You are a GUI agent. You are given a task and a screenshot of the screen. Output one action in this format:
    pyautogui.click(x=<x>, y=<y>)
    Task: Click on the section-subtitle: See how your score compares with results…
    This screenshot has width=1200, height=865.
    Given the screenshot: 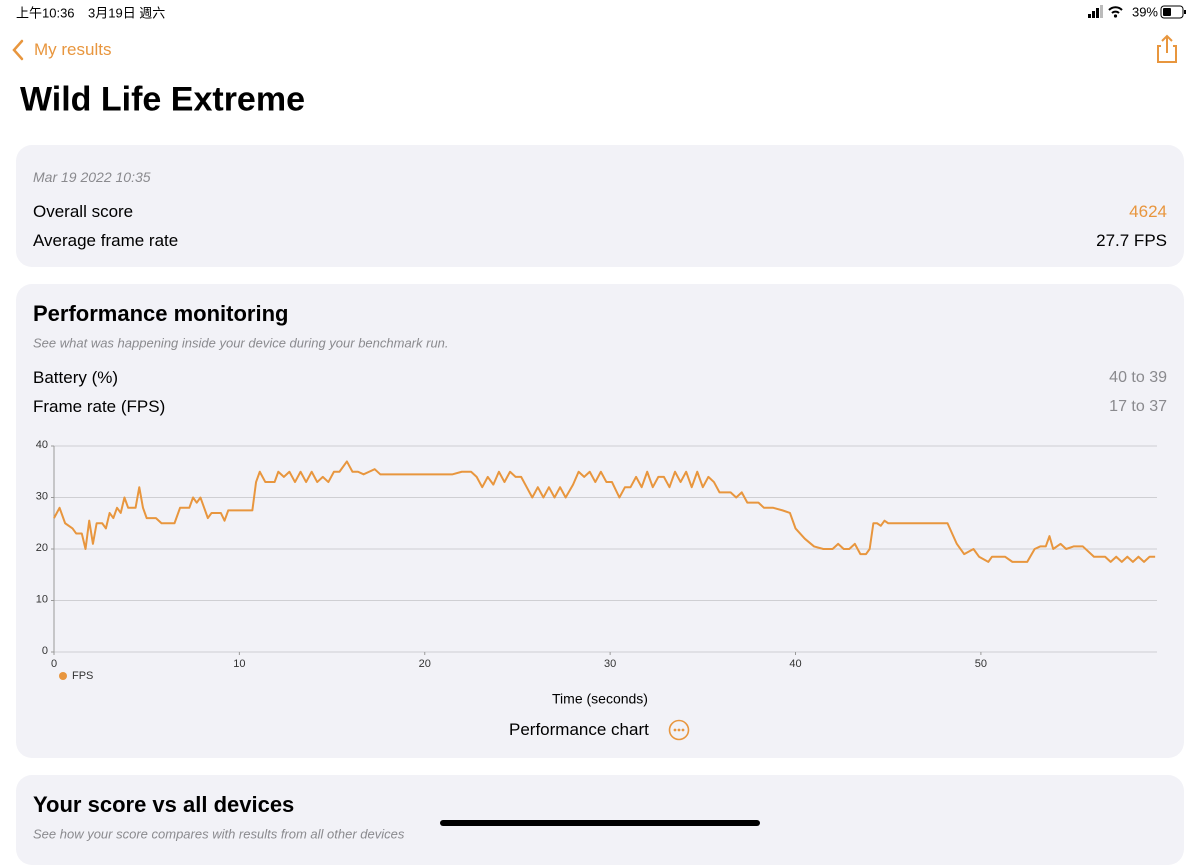 What is the action you would take?
    pyautogui.click(x=219, y=834)
    